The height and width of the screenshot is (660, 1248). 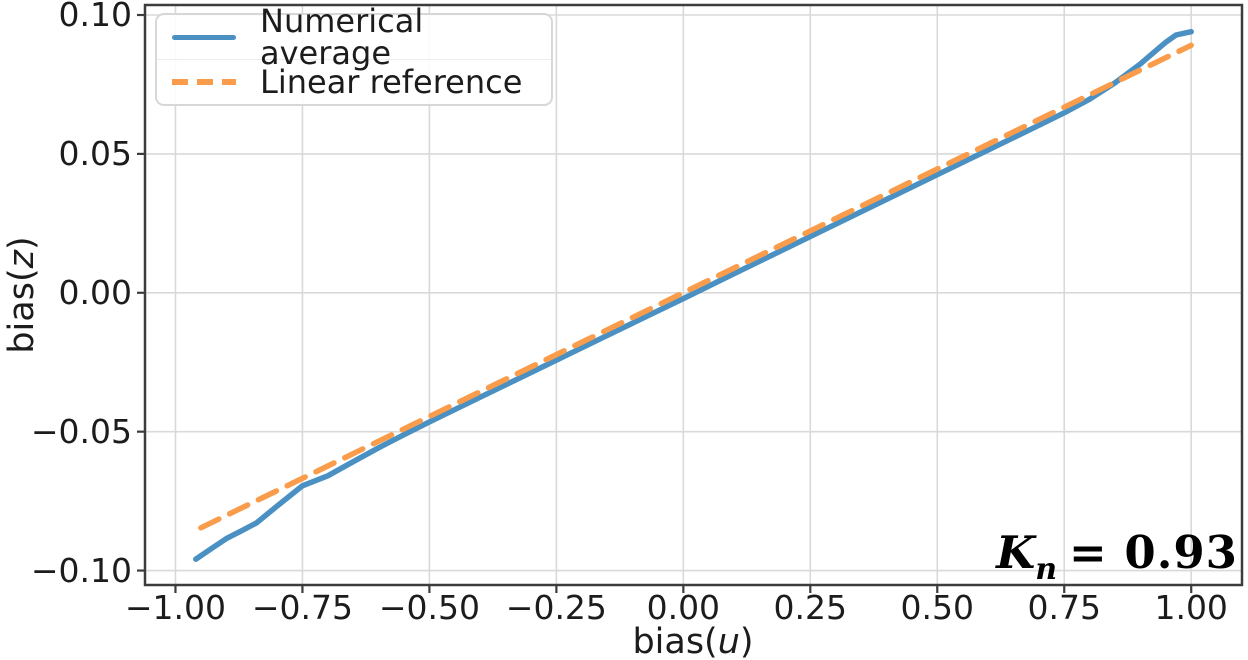 I want to click on kn-value: = 0.93, so click(x=1153, y=552).